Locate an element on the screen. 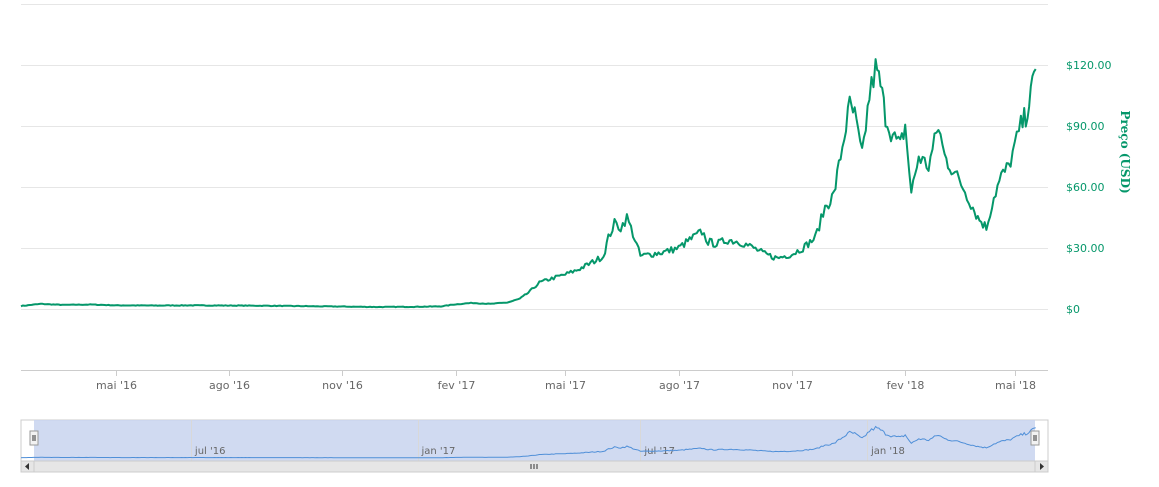  arrow-left-icon is located at coordinates (27, 466).